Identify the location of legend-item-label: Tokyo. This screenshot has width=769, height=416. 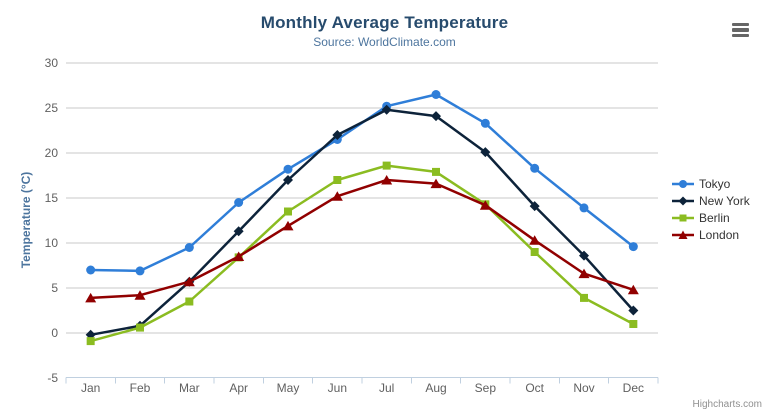
(715, 183).